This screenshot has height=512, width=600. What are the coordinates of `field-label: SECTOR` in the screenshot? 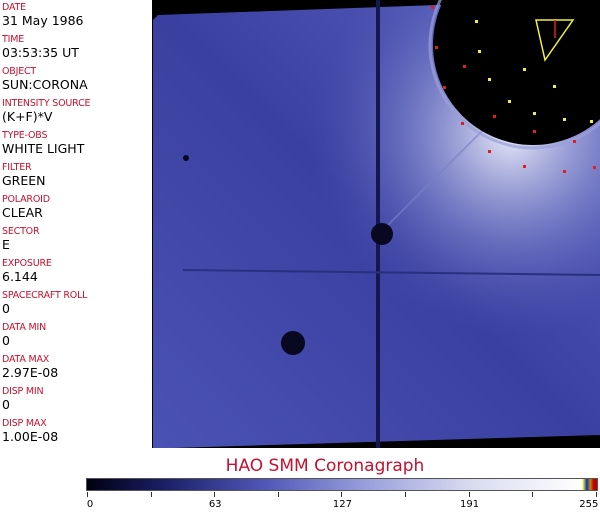 It's located at (21, 231).